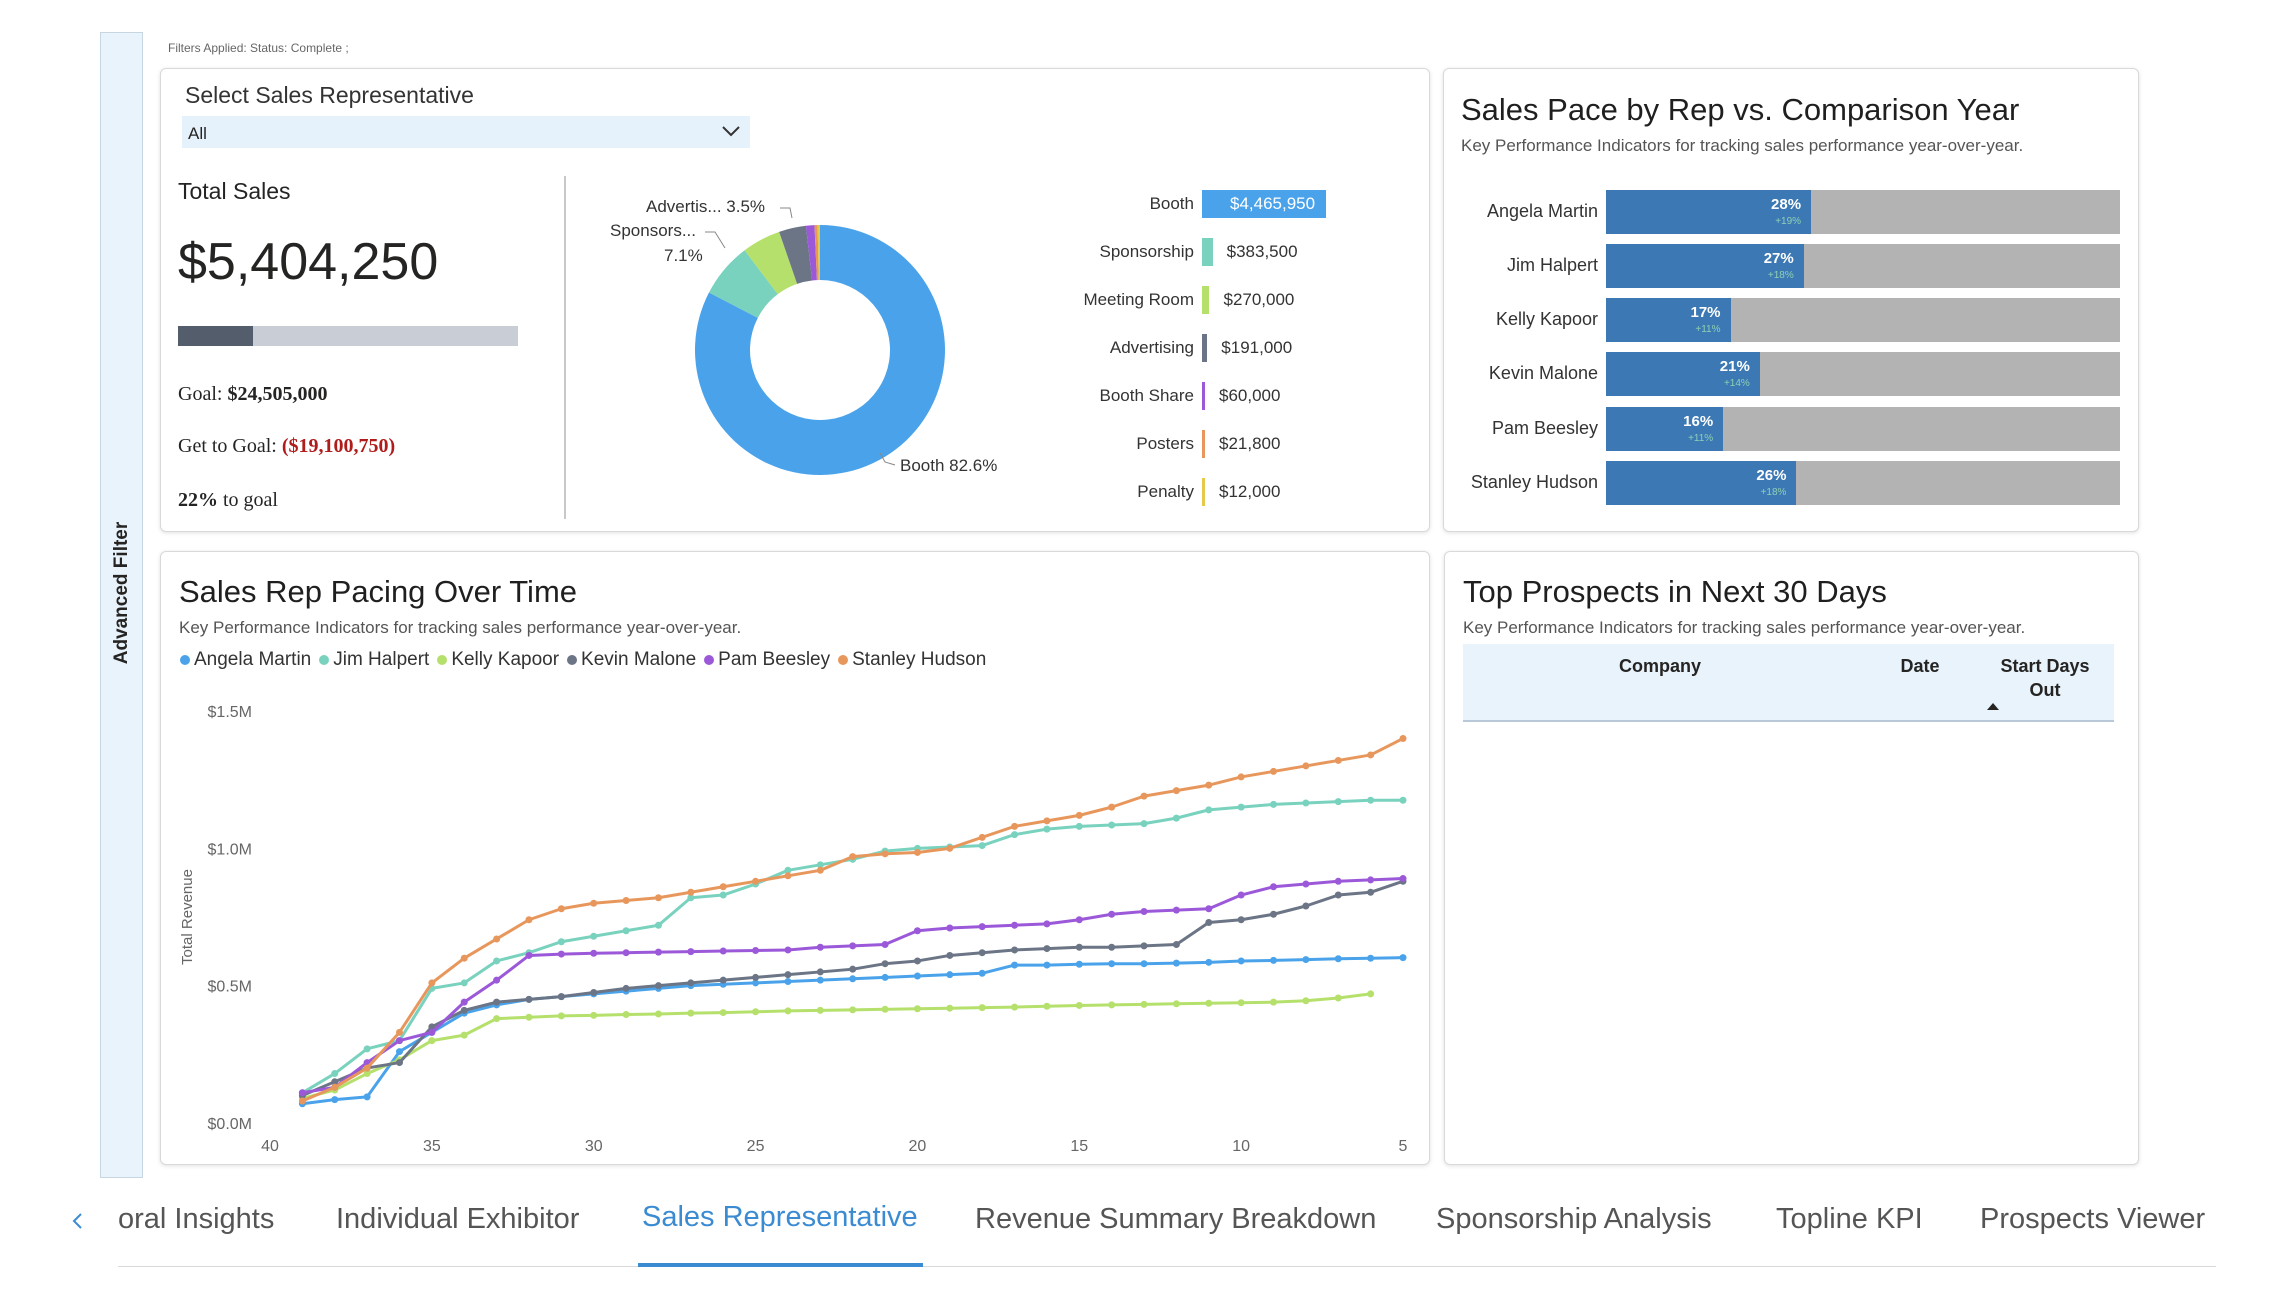 The width and height of the screenshot is (2272, 1308). Describe the element at coordinates (1773, 492) in the screenshot. I see `pace-delta: +18%` at that location.